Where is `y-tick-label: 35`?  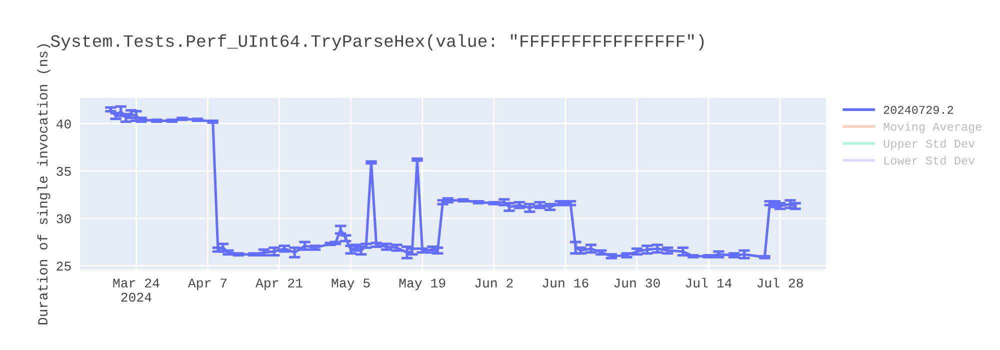
y-tick-label: 35 is located at coordinates (63, 171).